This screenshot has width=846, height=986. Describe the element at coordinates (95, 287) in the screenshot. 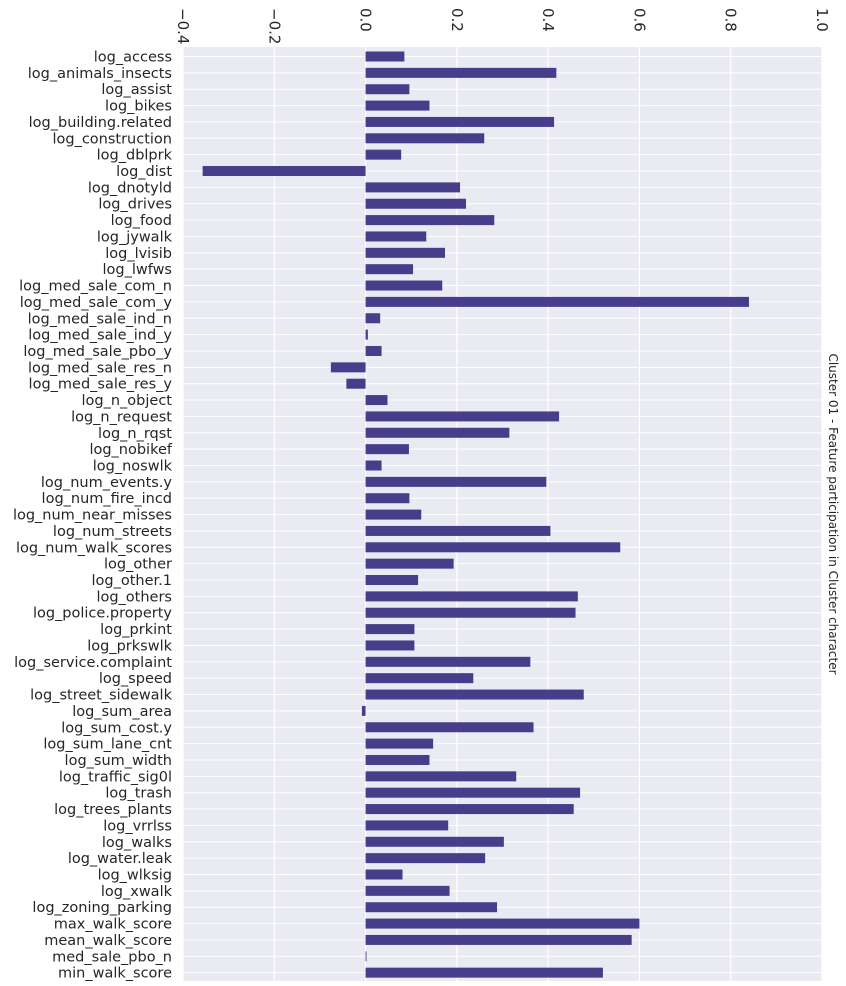

I see `category-label-log_med_sale_com_n: log_med_sale_com_n` at that location.